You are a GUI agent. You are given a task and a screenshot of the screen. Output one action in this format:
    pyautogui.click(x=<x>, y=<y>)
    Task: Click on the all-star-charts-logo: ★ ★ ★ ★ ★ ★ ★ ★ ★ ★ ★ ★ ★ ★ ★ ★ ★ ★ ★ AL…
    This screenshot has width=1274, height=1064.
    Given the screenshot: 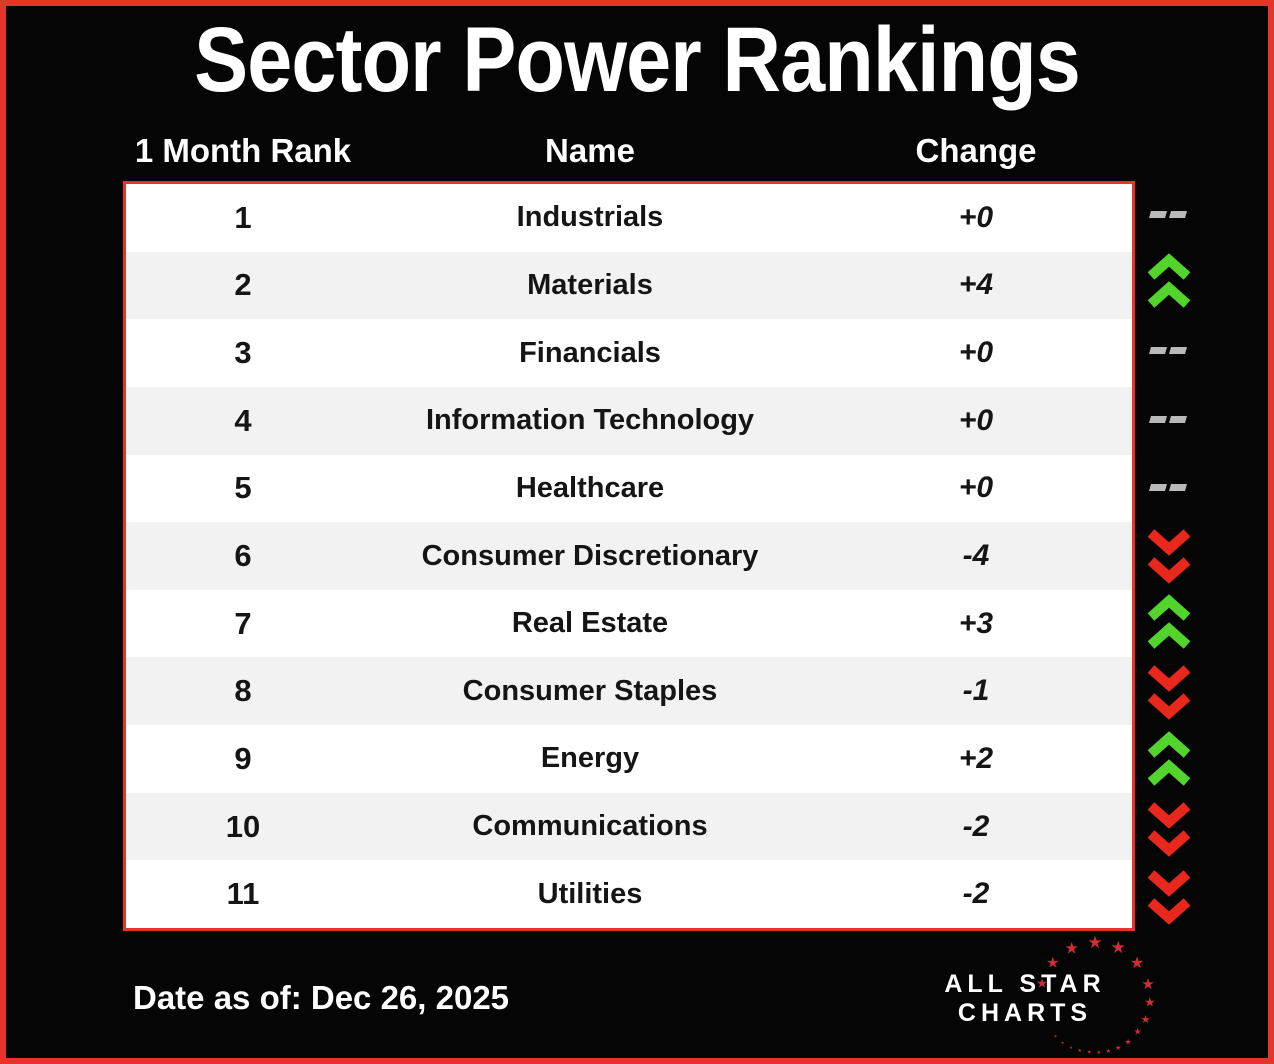 What is the action you would take?
    pyautogui.click(x=1049, y=994)
    